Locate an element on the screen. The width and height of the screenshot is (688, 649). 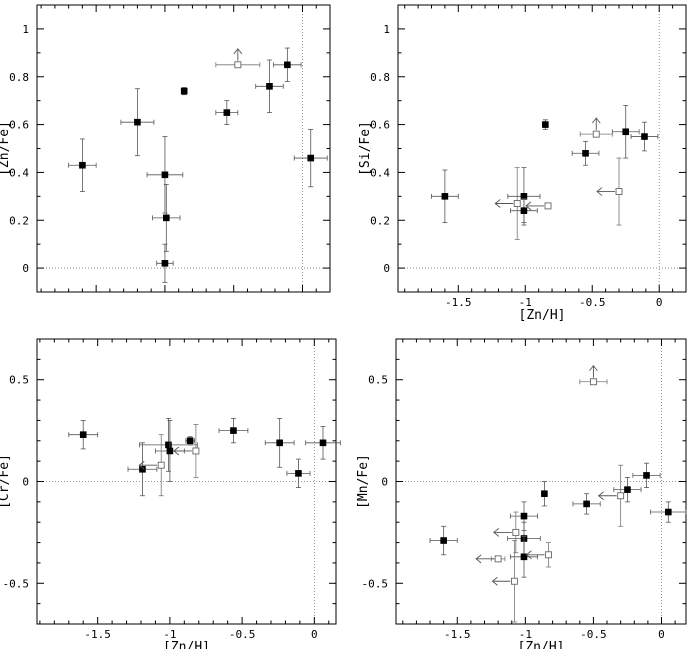
y-tick-label: 0.5 is located at coordinates (19, 380).